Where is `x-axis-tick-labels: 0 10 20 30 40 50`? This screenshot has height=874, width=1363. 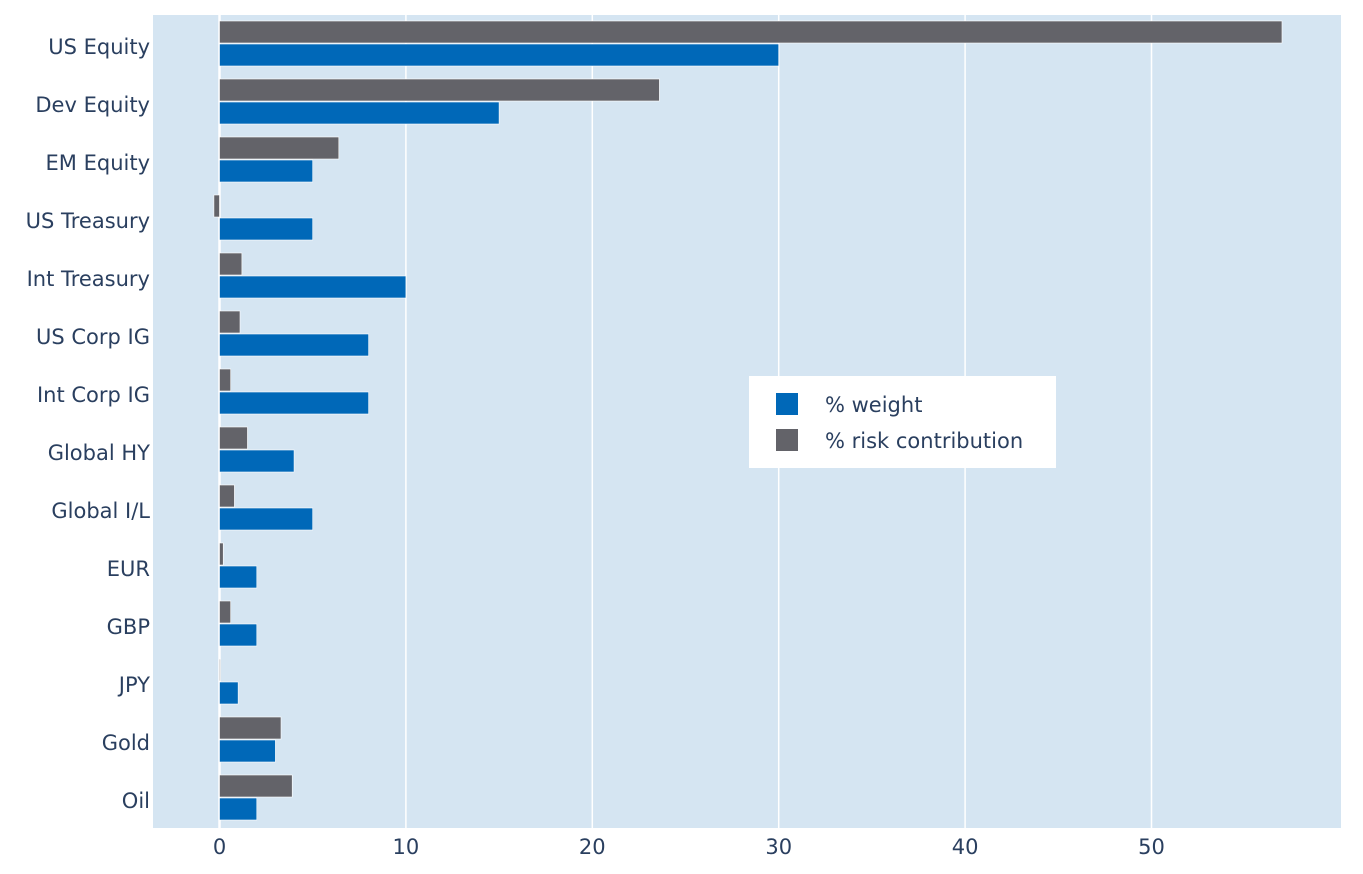 x-axis-tick-labels: 0 10 20 30 40 50 is located at coordinates (689, 847).